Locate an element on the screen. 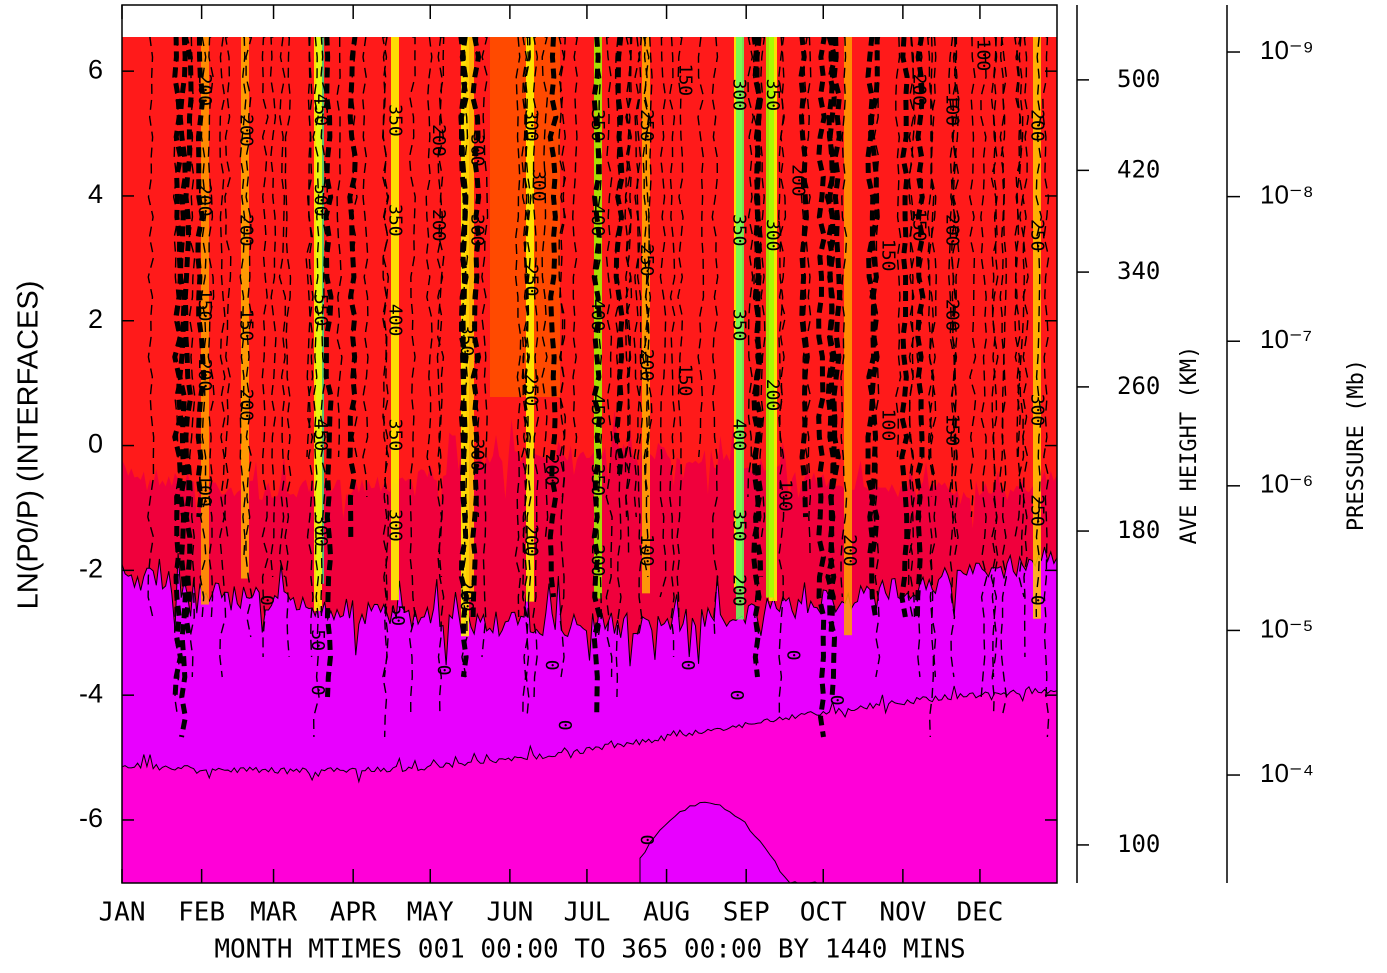 Image resolution: width=1387 pixels, height=973 pixels. height-tick-label: 100 is located at coordinates (1138, 844).